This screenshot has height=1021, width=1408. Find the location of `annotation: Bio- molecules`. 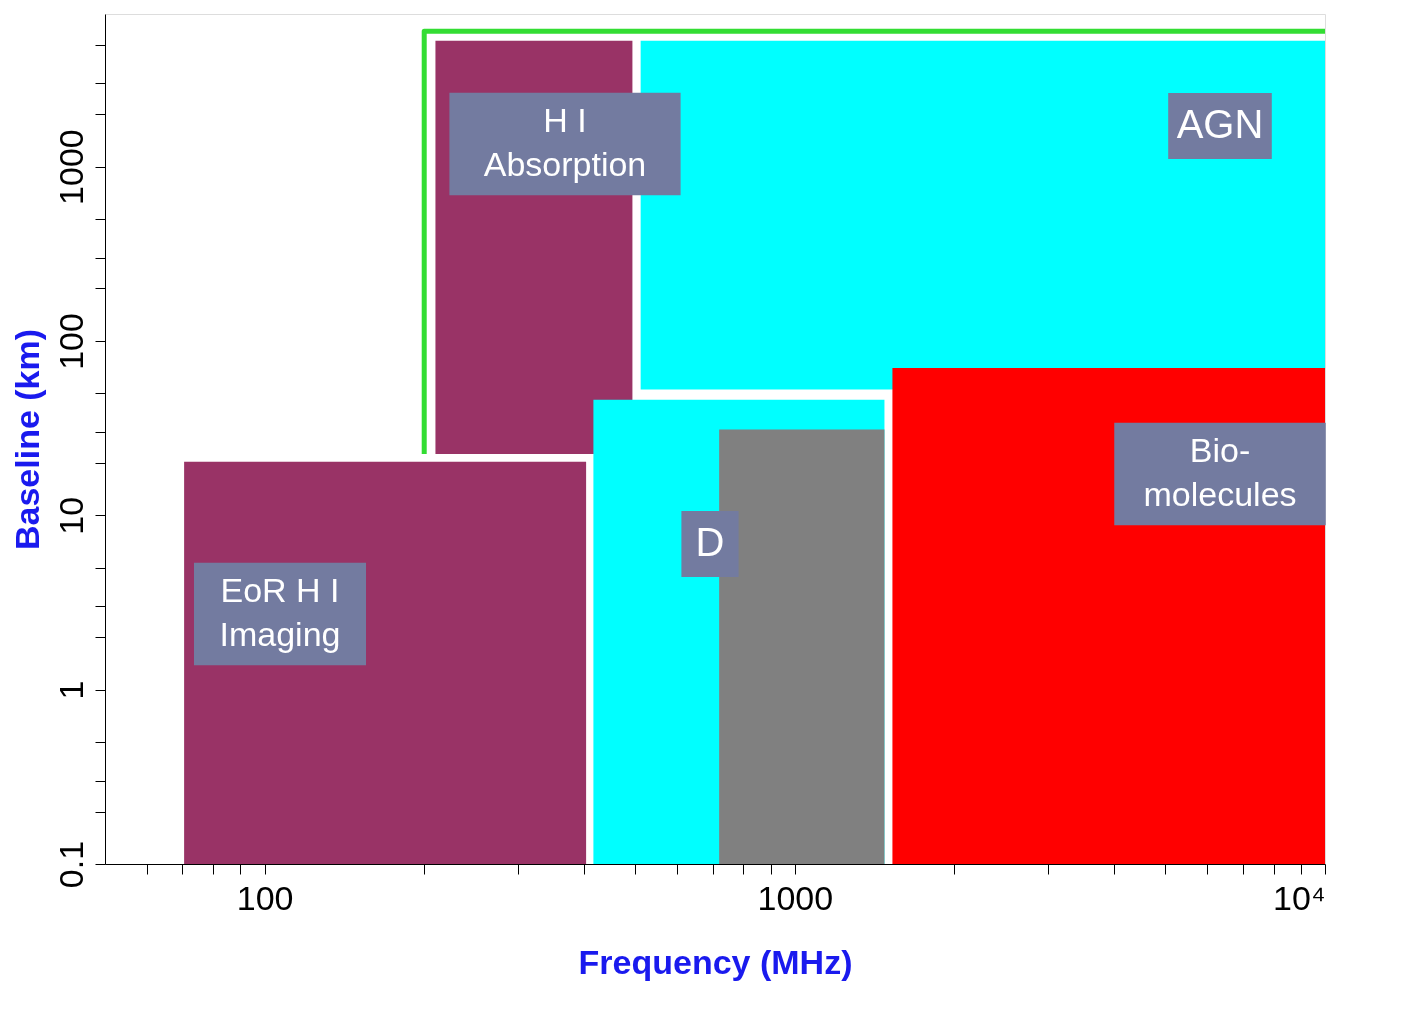

annotation: Bio- molecules is located at coordinates (1220, 472).